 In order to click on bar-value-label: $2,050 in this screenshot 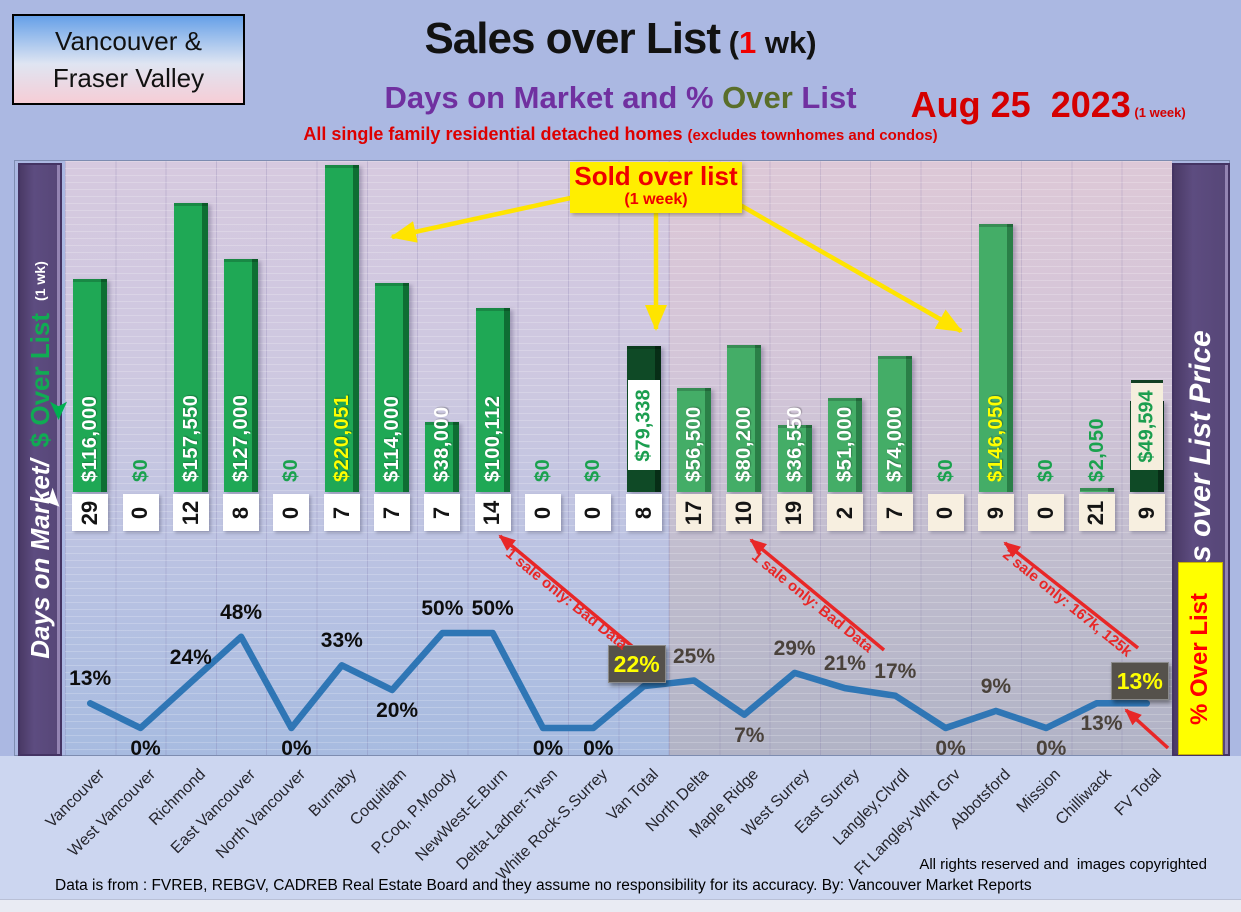, I will do `click(1096, 449)`.